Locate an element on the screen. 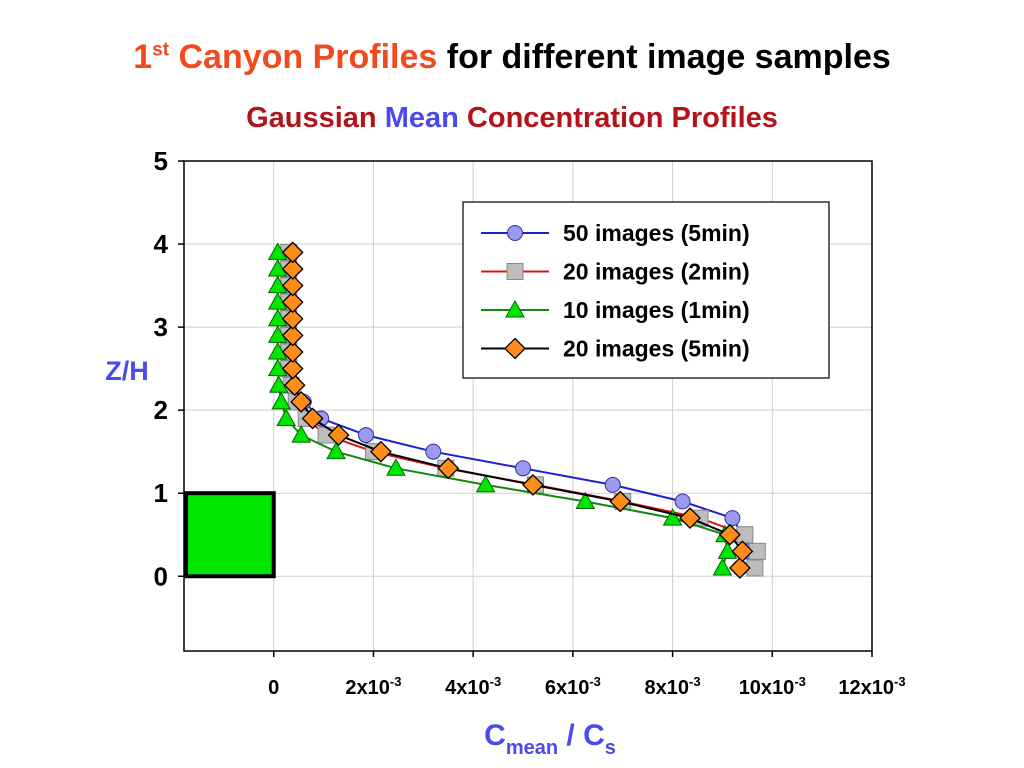  title-rest-text: for different image samples is located at coordinates (664, 57).